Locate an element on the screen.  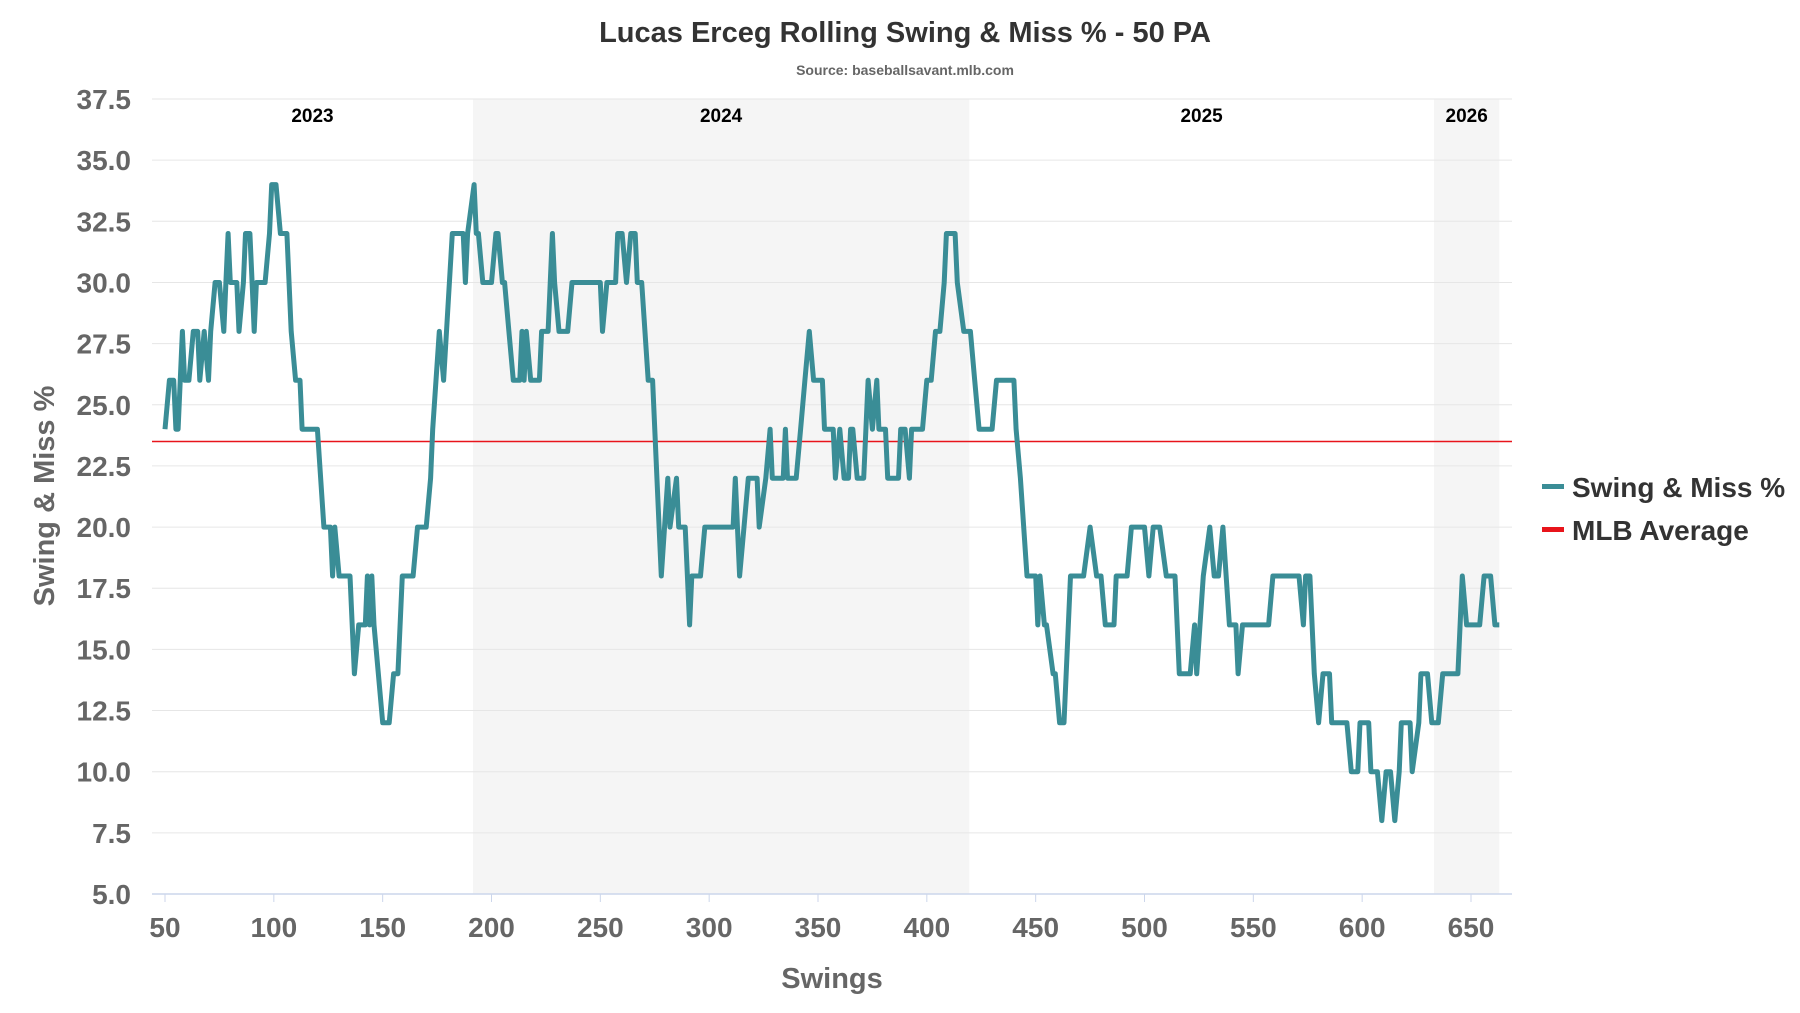
season-label-2024: 2024 is located at coordinates (721, 116).